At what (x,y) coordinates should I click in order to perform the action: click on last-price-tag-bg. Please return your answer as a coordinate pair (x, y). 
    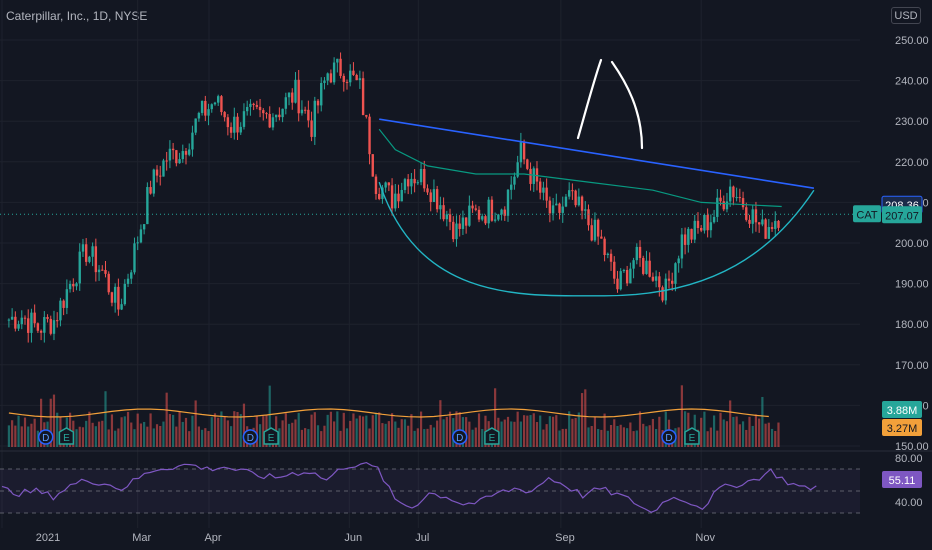
    Looking at the image, I should click on (902, 215).